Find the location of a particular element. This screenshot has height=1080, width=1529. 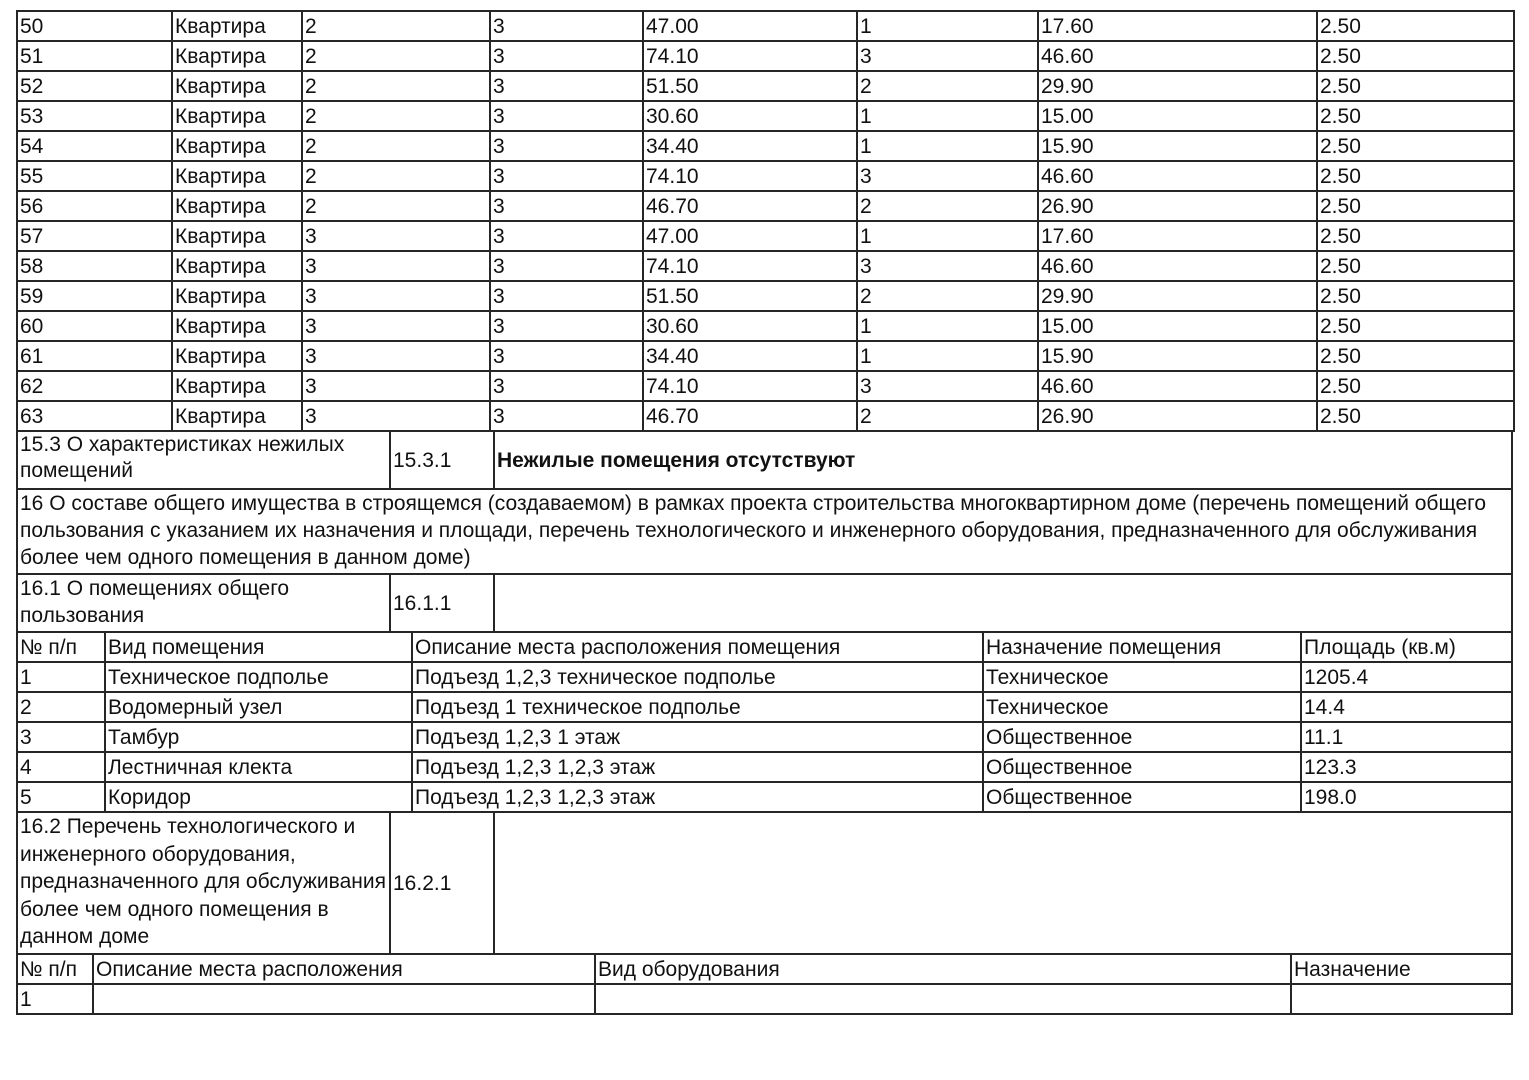

section-code: 16.1.1 is located at coordinates (442, 603).